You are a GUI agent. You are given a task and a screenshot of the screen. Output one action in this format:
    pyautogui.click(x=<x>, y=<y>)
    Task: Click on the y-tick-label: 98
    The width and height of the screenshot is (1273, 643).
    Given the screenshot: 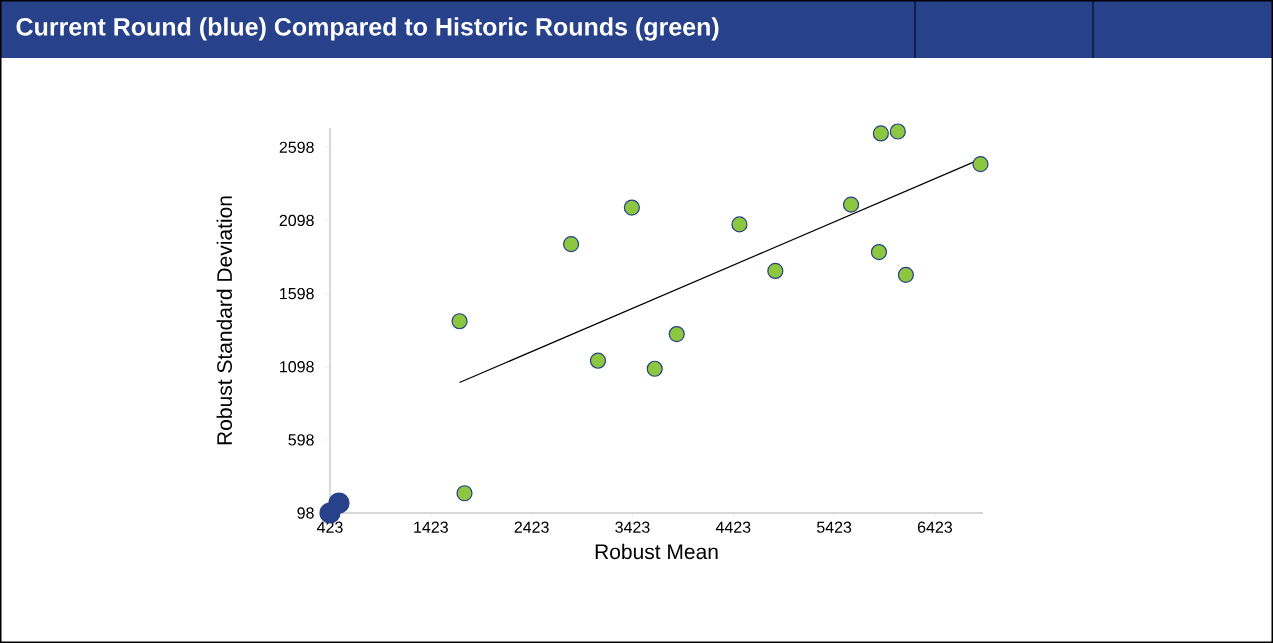 What is the action you would take?
    pyautogui.click(x=305, y=513)
    